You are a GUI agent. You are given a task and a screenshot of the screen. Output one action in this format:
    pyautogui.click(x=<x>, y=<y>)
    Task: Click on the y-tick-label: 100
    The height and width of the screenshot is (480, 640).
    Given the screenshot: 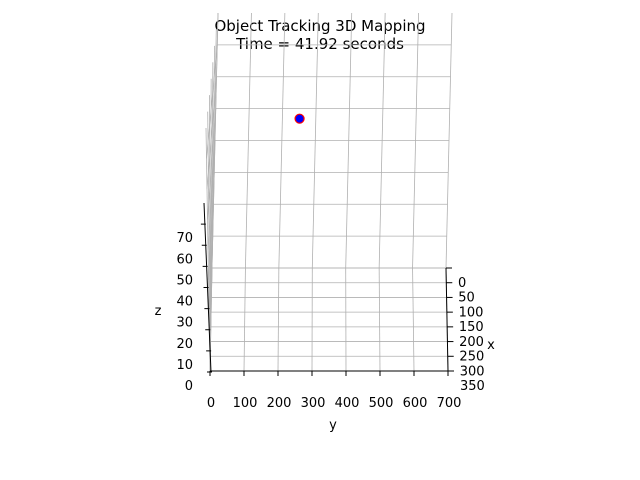 What is the action you would take?
    pyautogui.click(x=245, y=403)
    